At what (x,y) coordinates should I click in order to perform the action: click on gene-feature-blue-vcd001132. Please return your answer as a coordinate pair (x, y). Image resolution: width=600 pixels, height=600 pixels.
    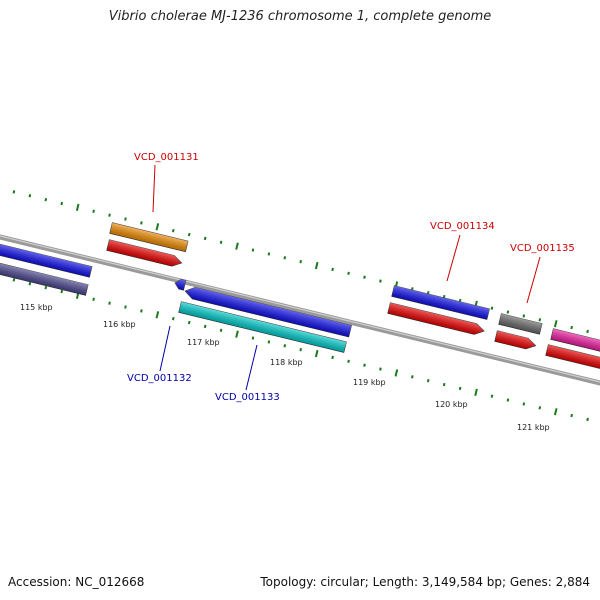
    Looking at the image, I should click on (180, 284).